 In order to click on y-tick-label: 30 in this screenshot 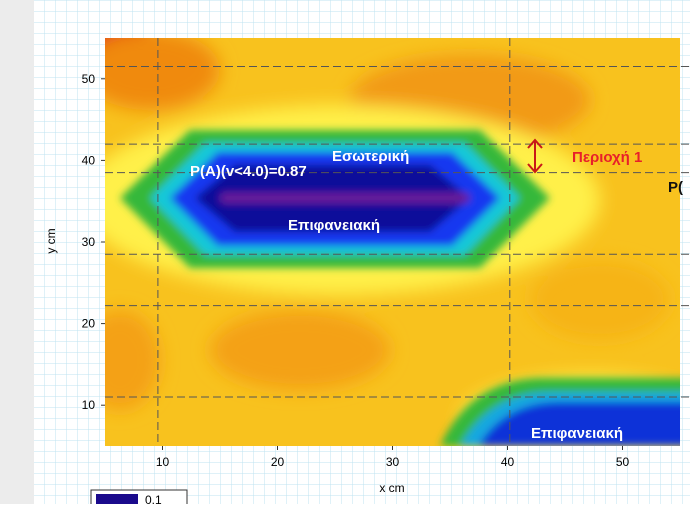, I will do `click(89, 242)`.